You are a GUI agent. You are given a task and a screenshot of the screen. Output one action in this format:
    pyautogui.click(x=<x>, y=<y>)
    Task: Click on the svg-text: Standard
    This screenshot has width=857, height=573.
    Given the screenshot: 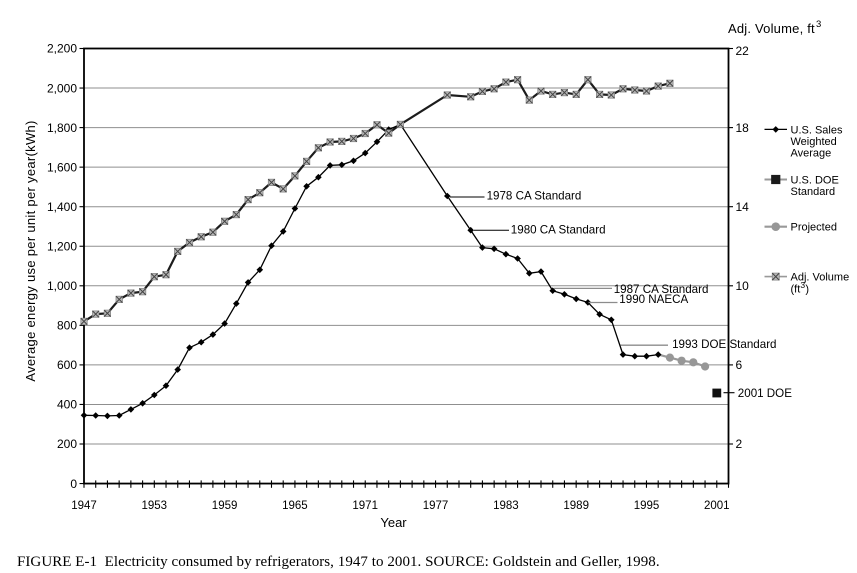 What is the action you would take?
    pyautogui.click(x=813, y=192)
    